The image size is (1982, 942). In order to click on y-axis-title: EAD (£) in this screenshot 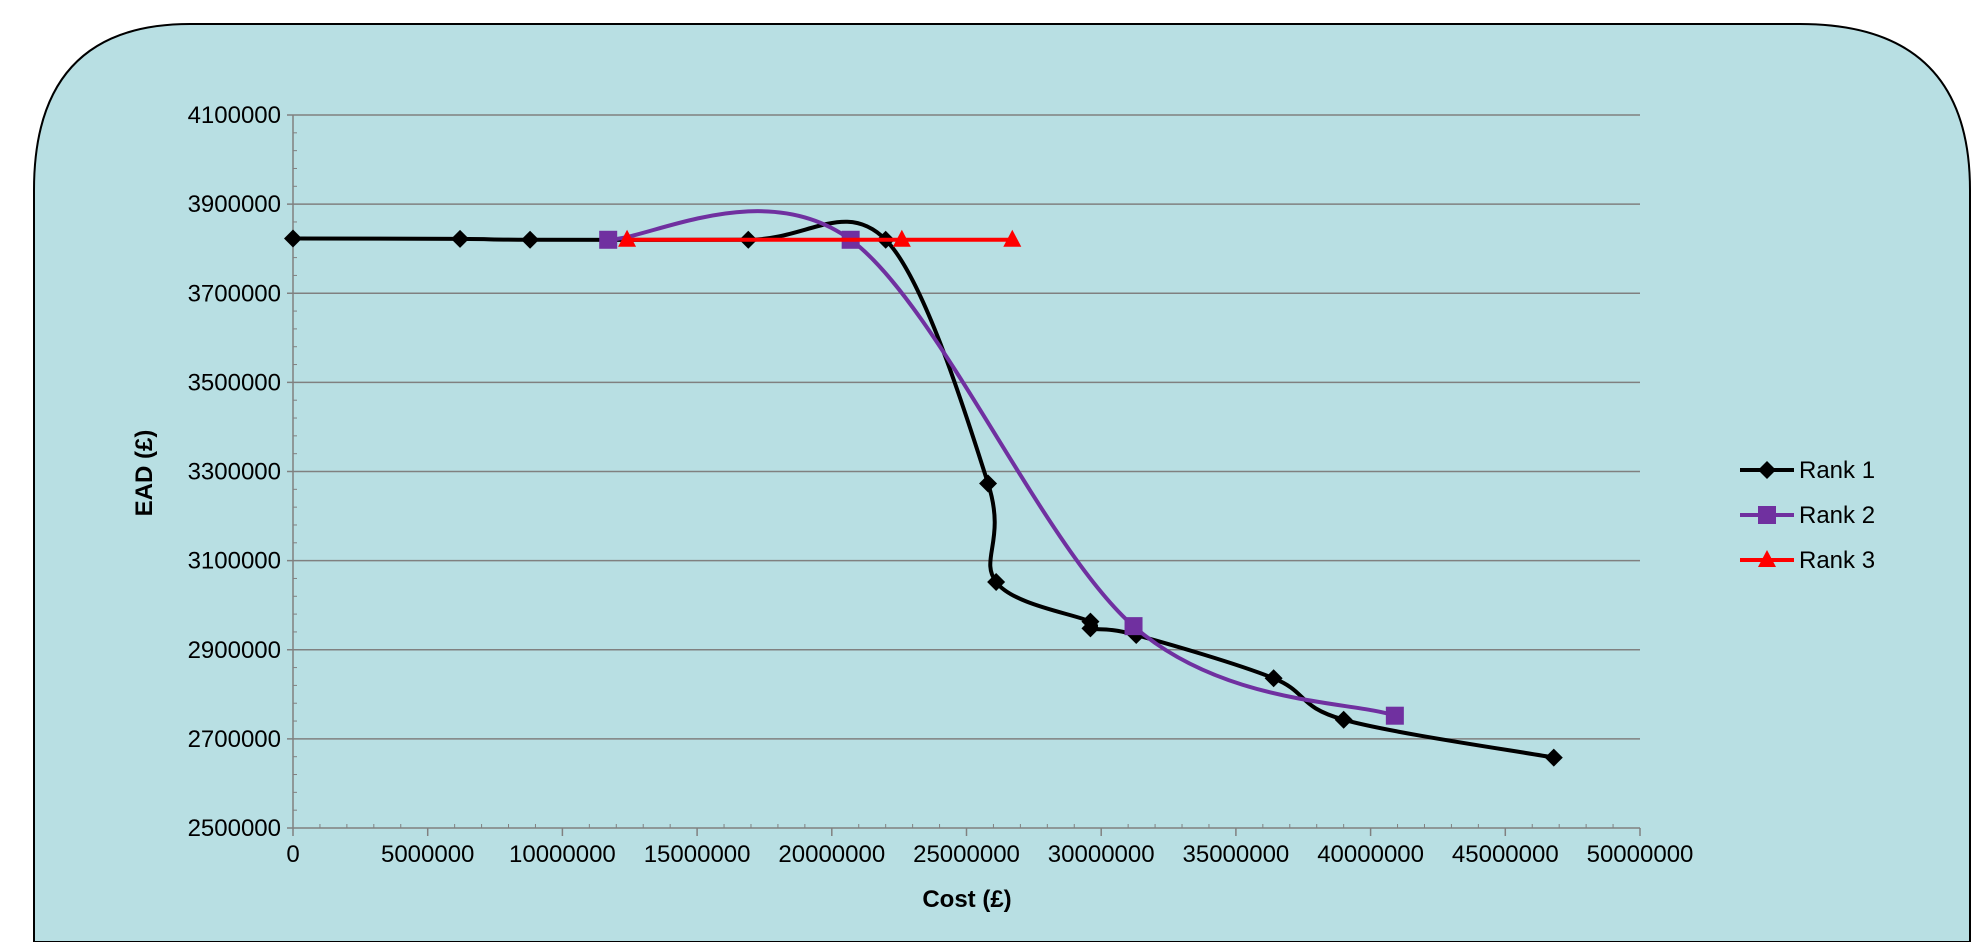, I will do `click(144, 473)`.